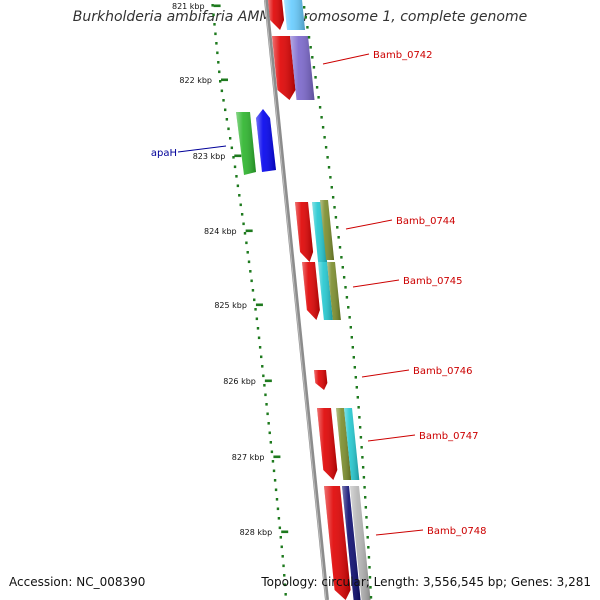  Describe the element at coordinates (426, 221) in the screenshot. I see `gene-label: Bamb_0744` at that location.